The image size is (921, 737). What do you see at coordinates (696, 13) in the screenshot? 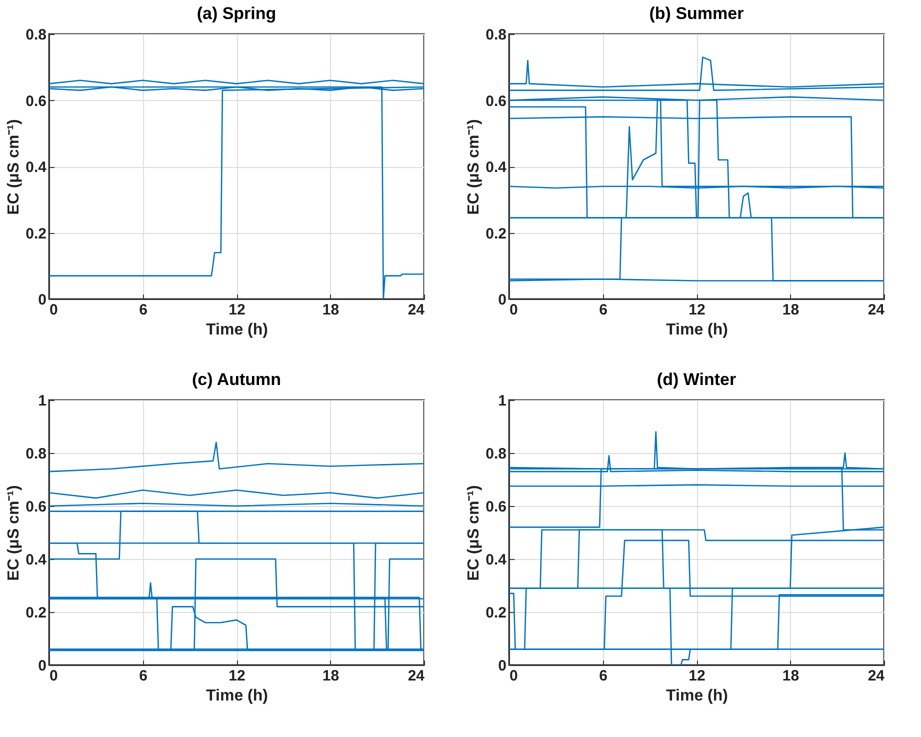
I see `chart-title: (b) Summer` at bounding box center [696, 13].